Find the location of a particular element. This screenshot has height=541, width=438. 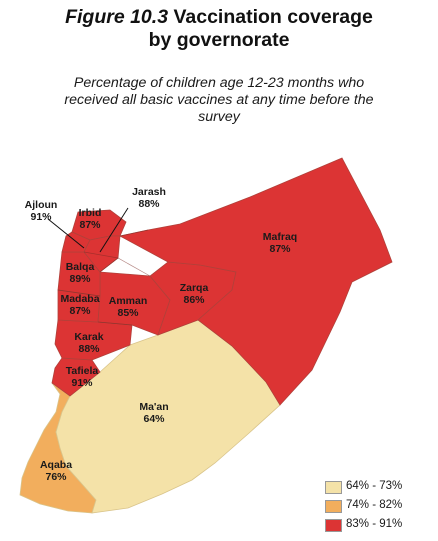

leader-line-ajloun is located at coordinates (66, 233).